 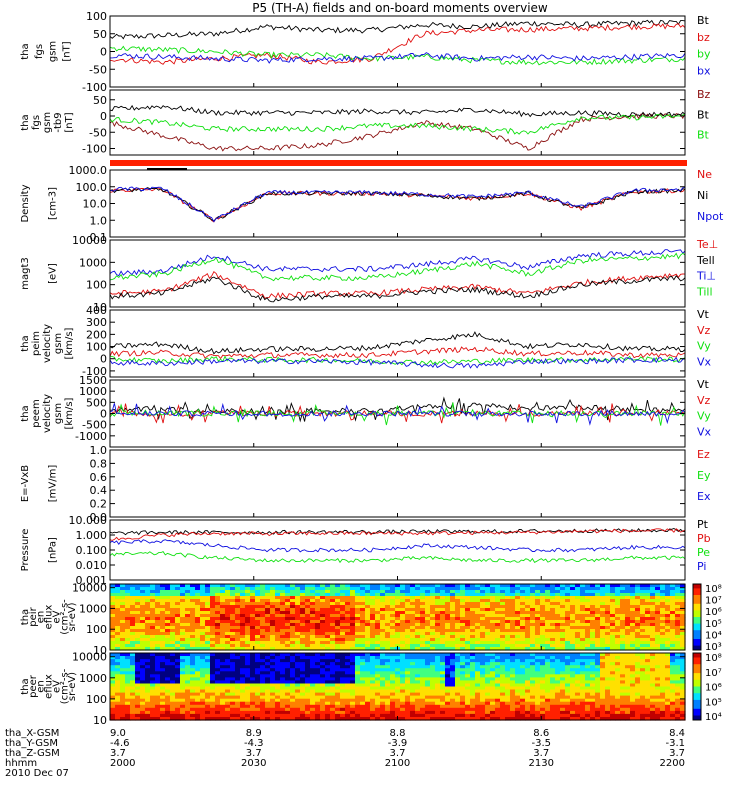 What do you see at coordinates (93, 380) in the screenshot?
I see `y-tick-label: 1500` at bounding box center [93, 380].